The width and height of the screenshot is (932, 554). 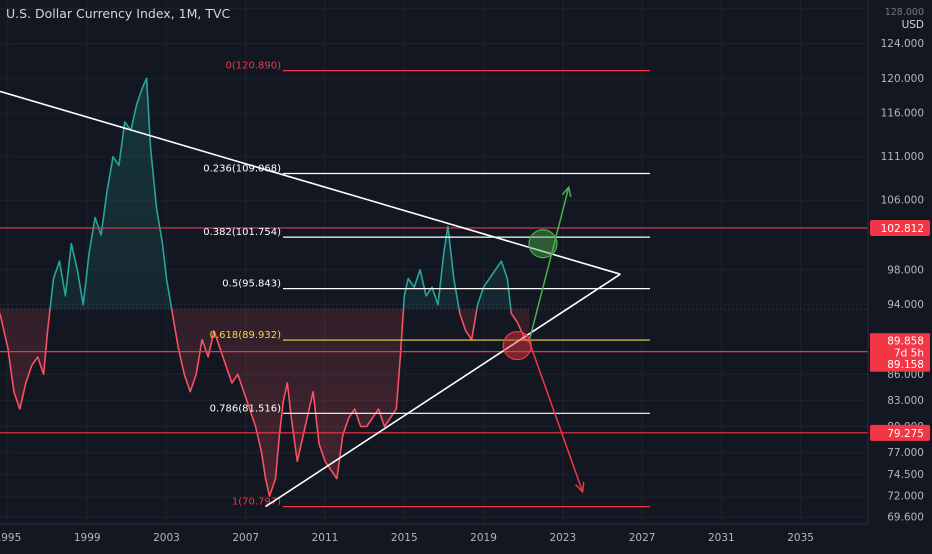 What do you see at coordinates (566, 191) in the screenshot?
I see `projection-arrow-head` at bounding box center [566, 191].